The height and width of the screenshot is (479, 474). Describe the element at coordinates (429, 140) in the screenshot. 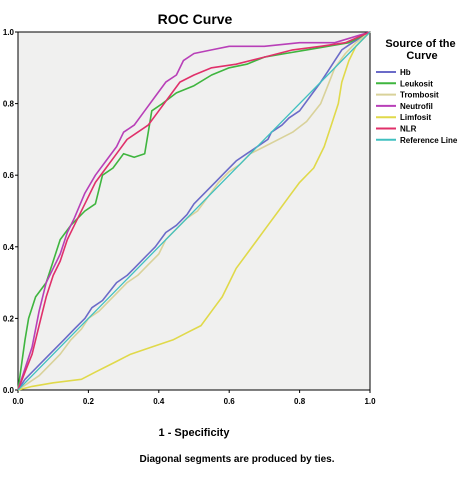

I see `legend-label-reference-line: Reference Line` at that location.